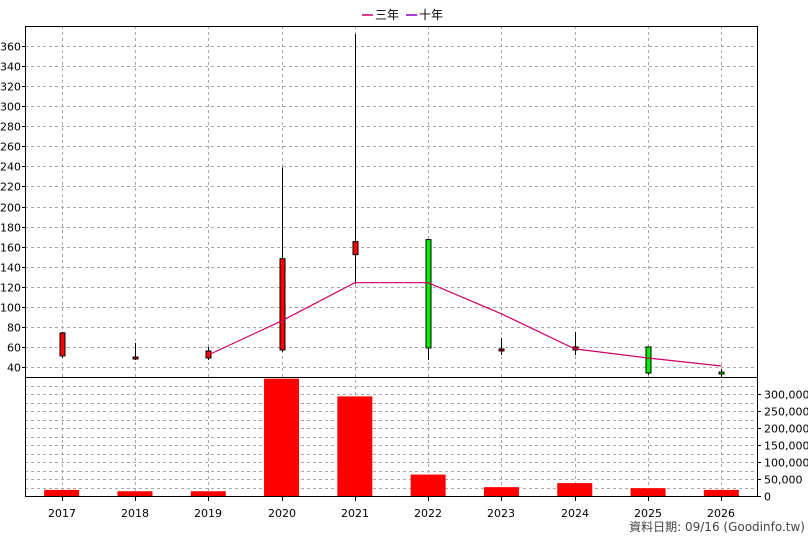 The image size is (808, 540). I want to click on volume-tick-label: 50,000, so click(783, 480).